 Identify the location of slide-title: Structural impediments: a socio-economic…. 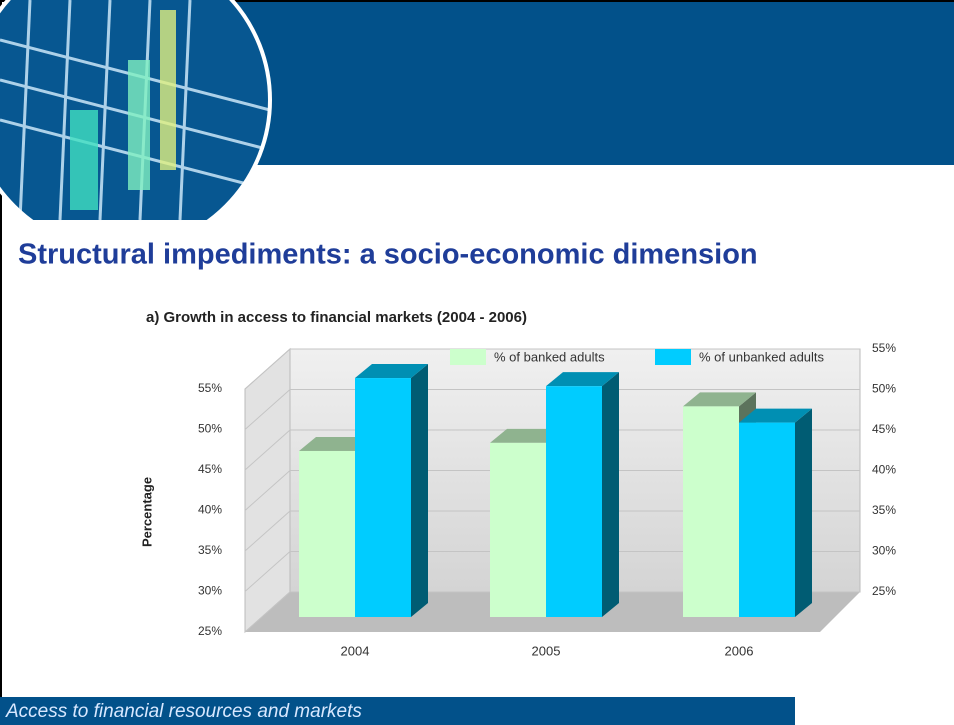
(388, 255).